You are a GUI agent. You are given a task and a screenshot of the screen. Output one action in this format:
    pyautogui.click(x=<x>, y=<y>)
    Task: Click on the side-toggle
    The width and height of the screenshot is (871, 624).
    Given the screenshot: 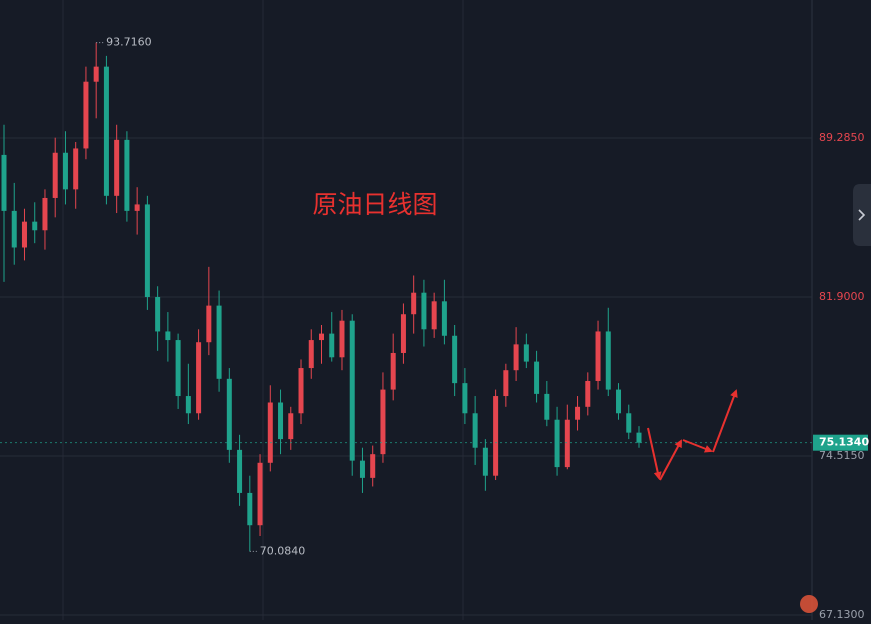 What is the action you would take?
    pyautogui.click(x=862, y=215)
    